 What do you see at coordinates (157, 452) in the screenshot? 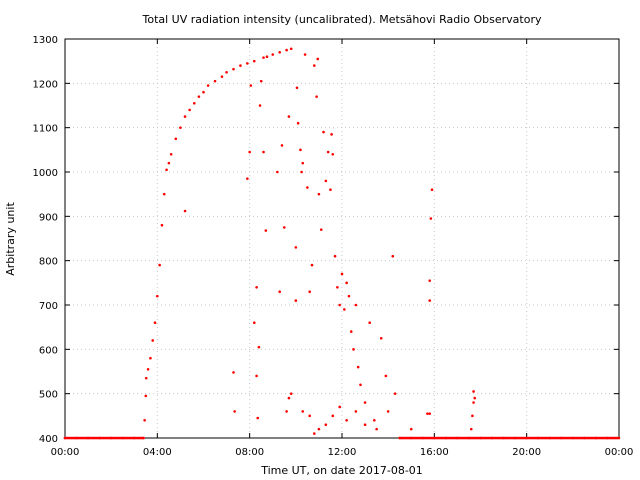
I see `x-tick-label: 04:00` at bounding box center [157, 452].